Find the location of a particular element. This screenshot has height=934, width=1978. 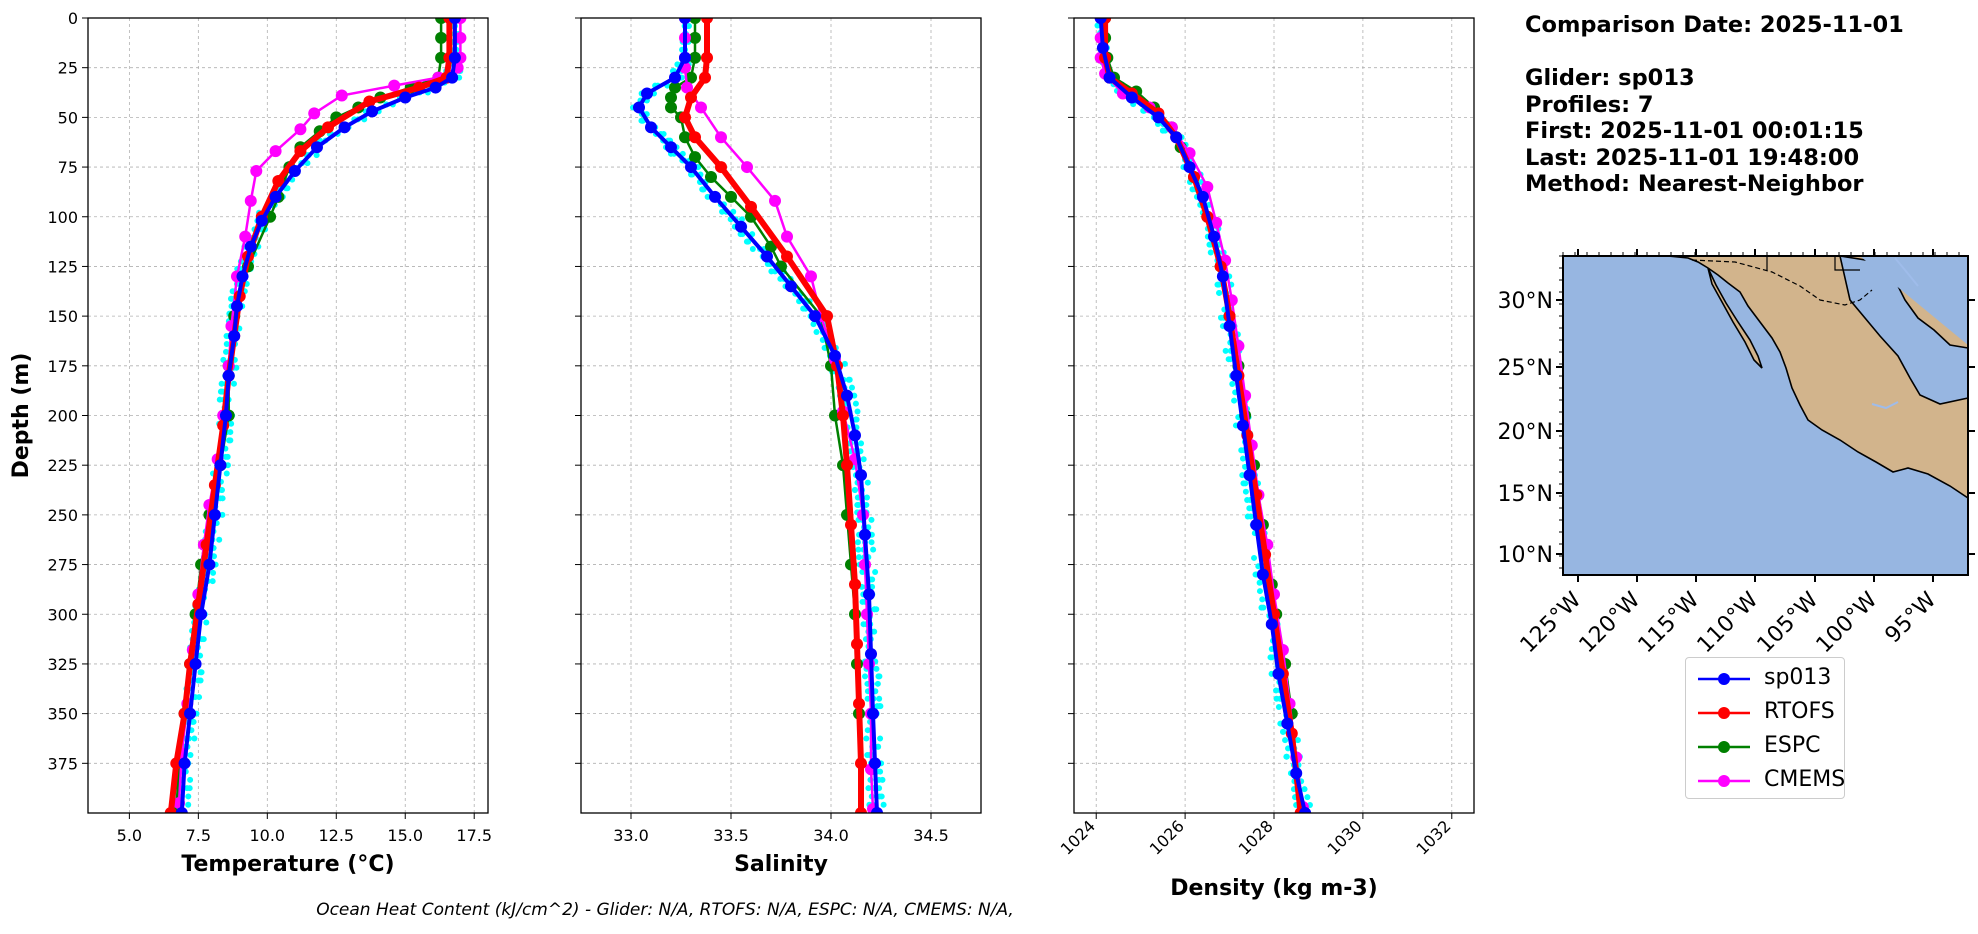

y-tick-label: 350 is located at coordinates (62, 714).